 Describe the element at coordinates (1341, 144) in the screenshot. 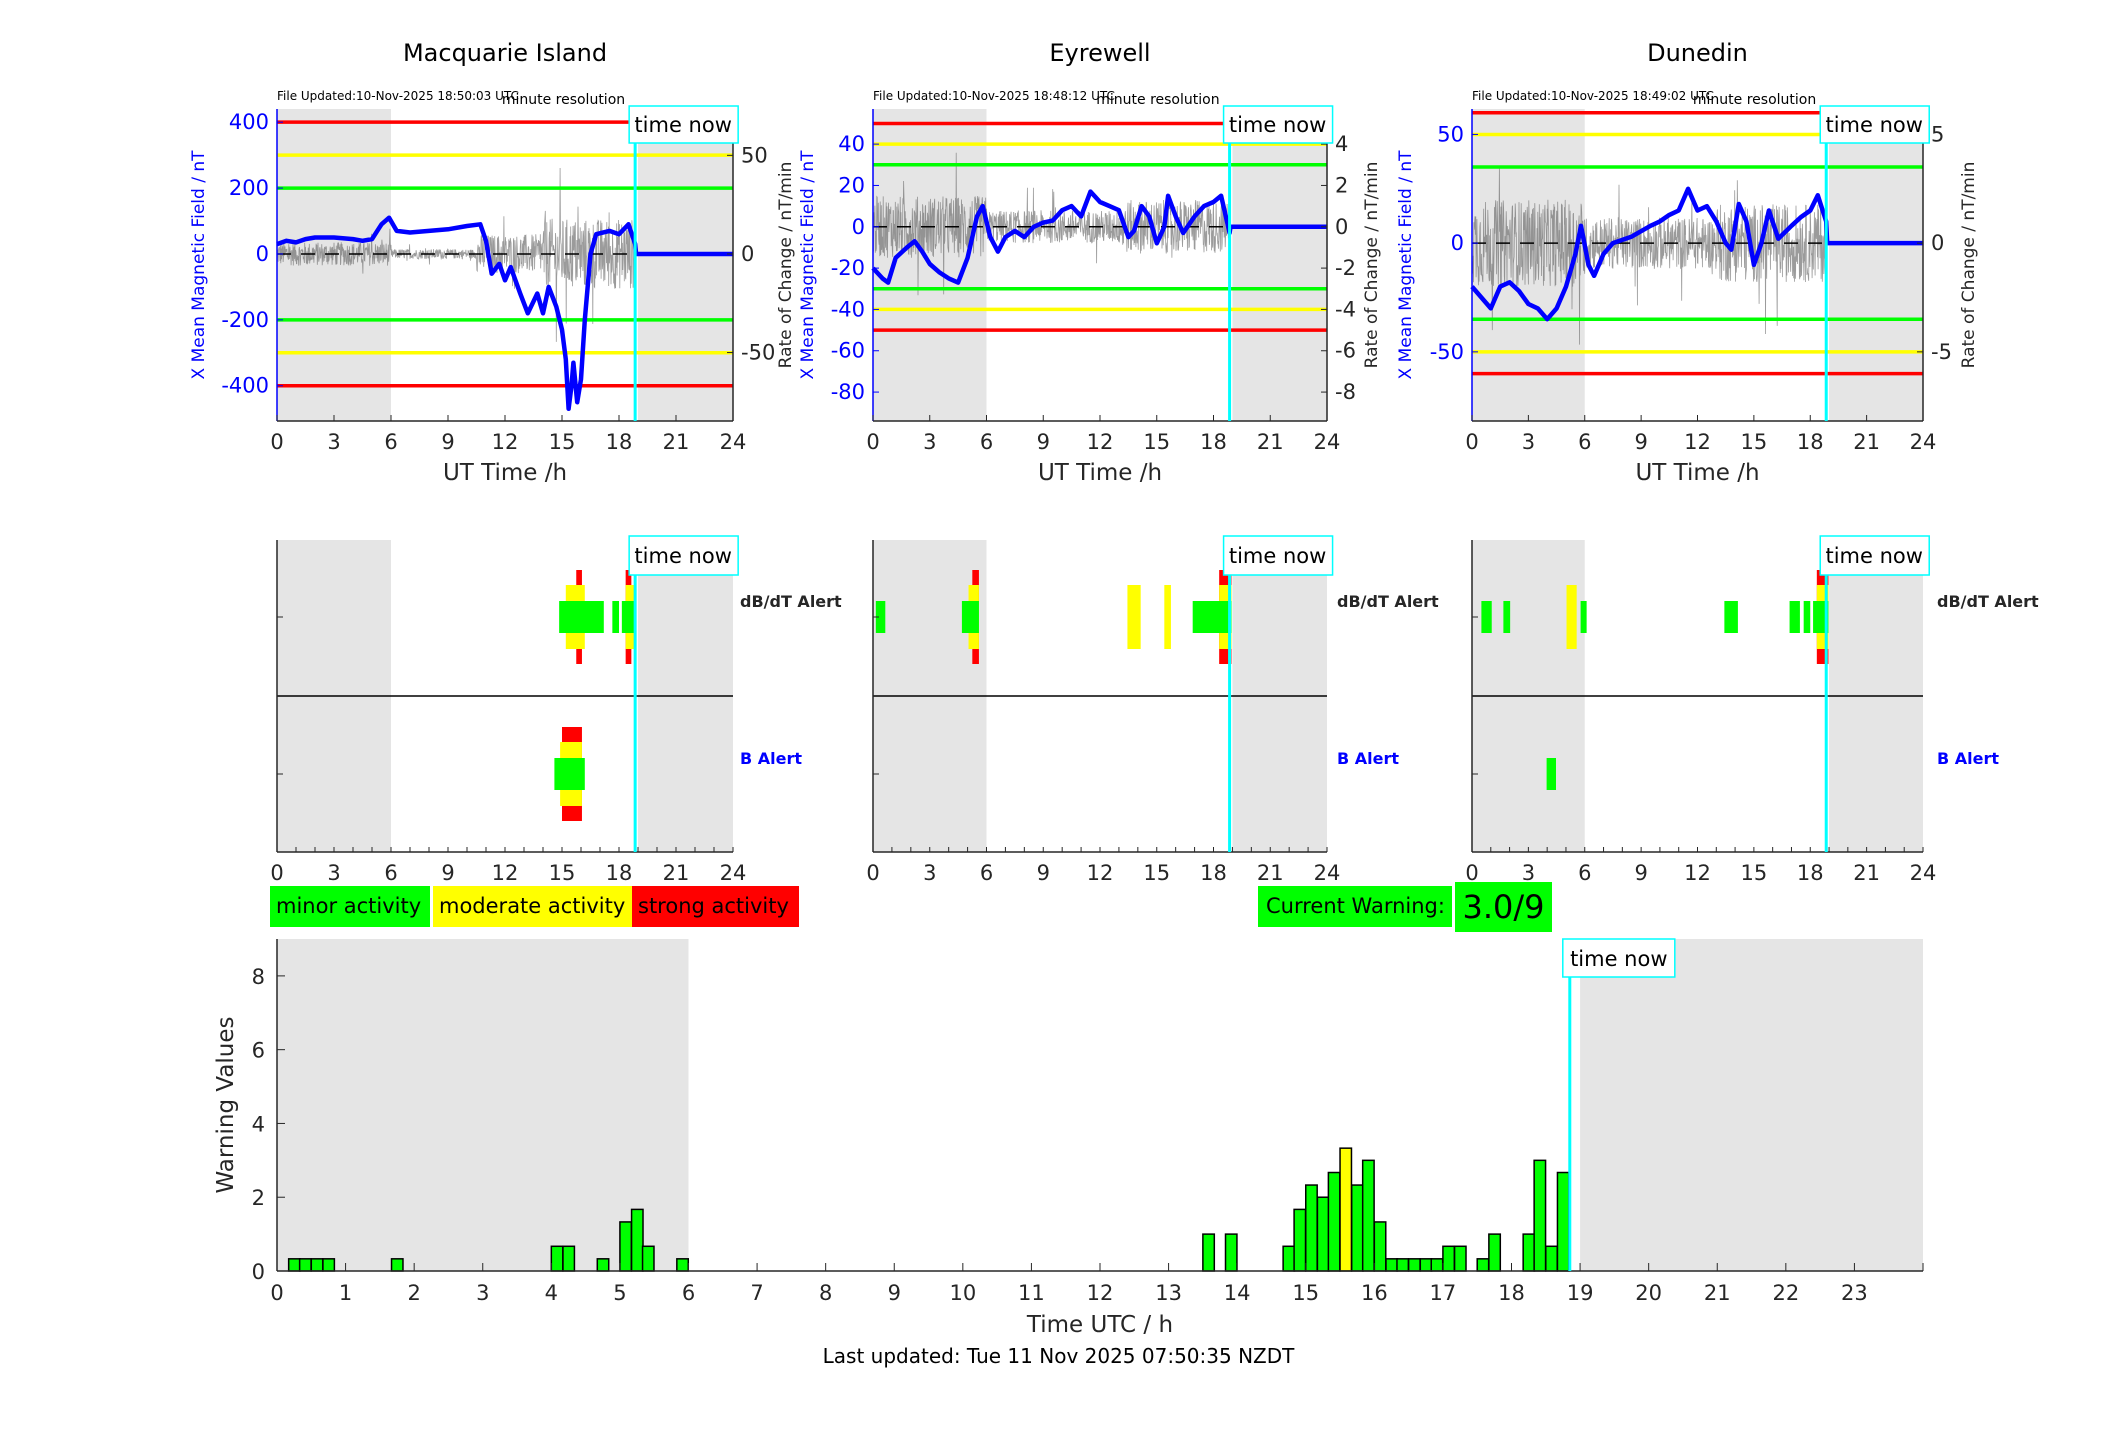

I see `y2-tick-label: 4` at that location.